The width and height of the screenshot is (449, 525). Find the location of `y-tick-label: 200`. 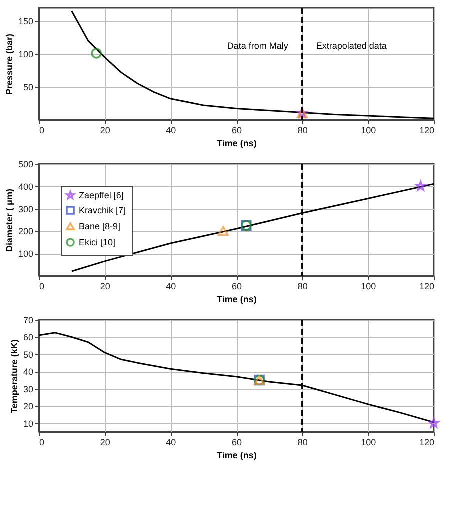

y-tick-label: 200 is located at coordinates (26, 231).